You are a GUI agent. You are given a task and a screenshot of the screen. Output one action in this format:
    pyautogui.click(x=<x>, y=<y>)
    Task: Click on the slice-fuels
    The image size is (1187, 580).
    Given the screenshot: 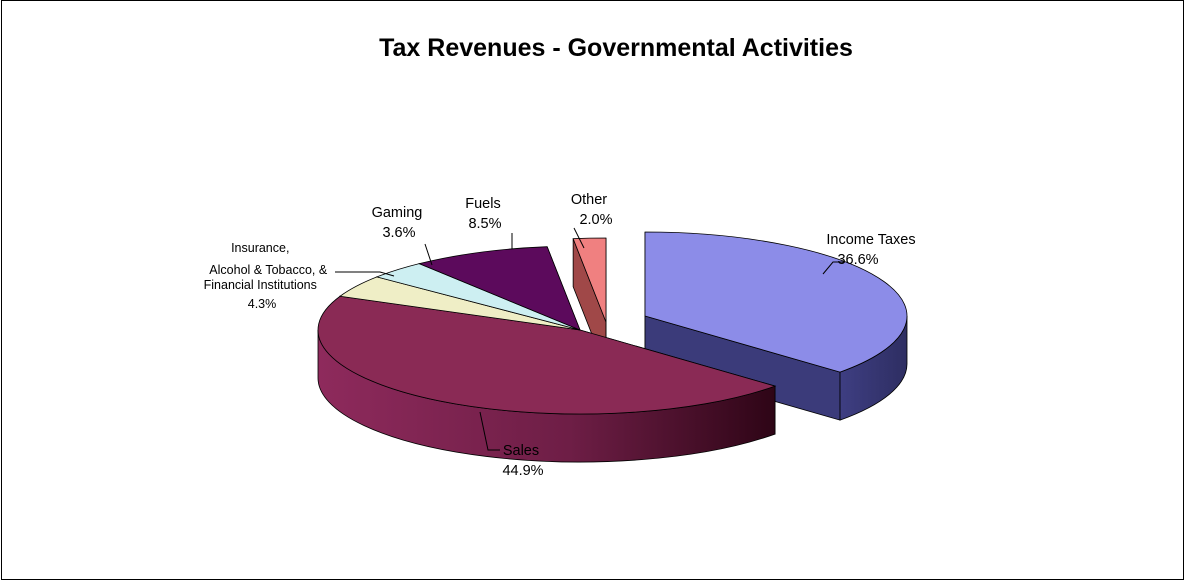 What is the action you would take?
    pyautogui.click(x=499, y=288)
    